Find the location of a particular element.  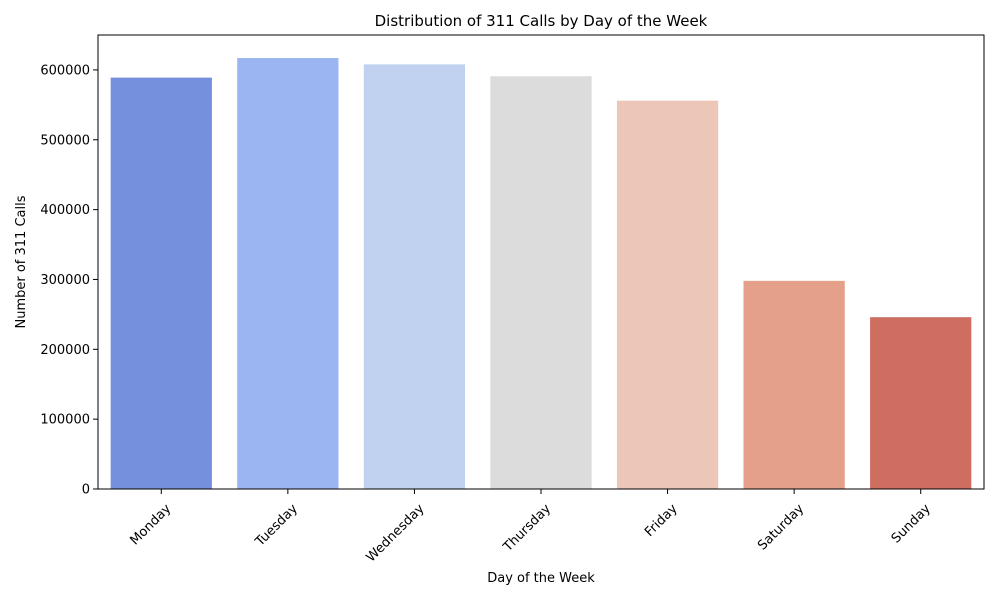

y-tick-label: 100000 is located at coordinates (65, 420).